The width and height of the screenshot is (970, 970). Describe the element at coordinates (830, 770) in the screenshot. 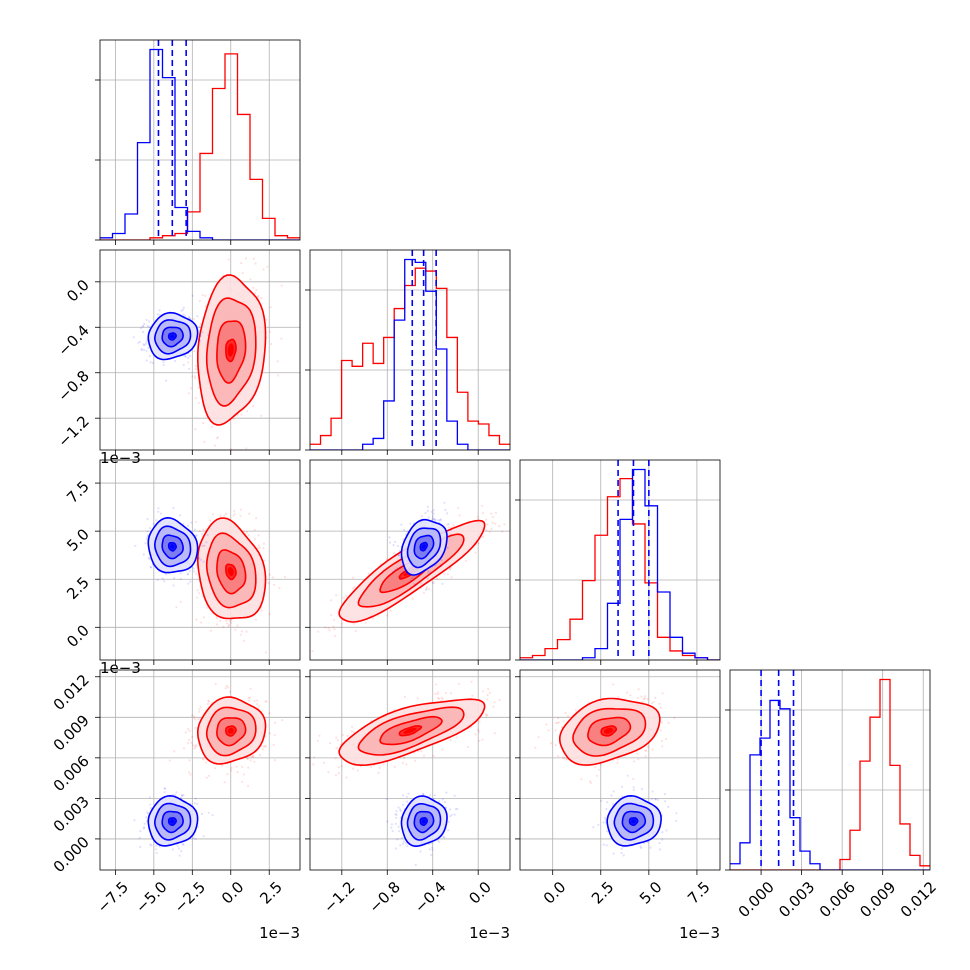

I see `hist-group` at that location.